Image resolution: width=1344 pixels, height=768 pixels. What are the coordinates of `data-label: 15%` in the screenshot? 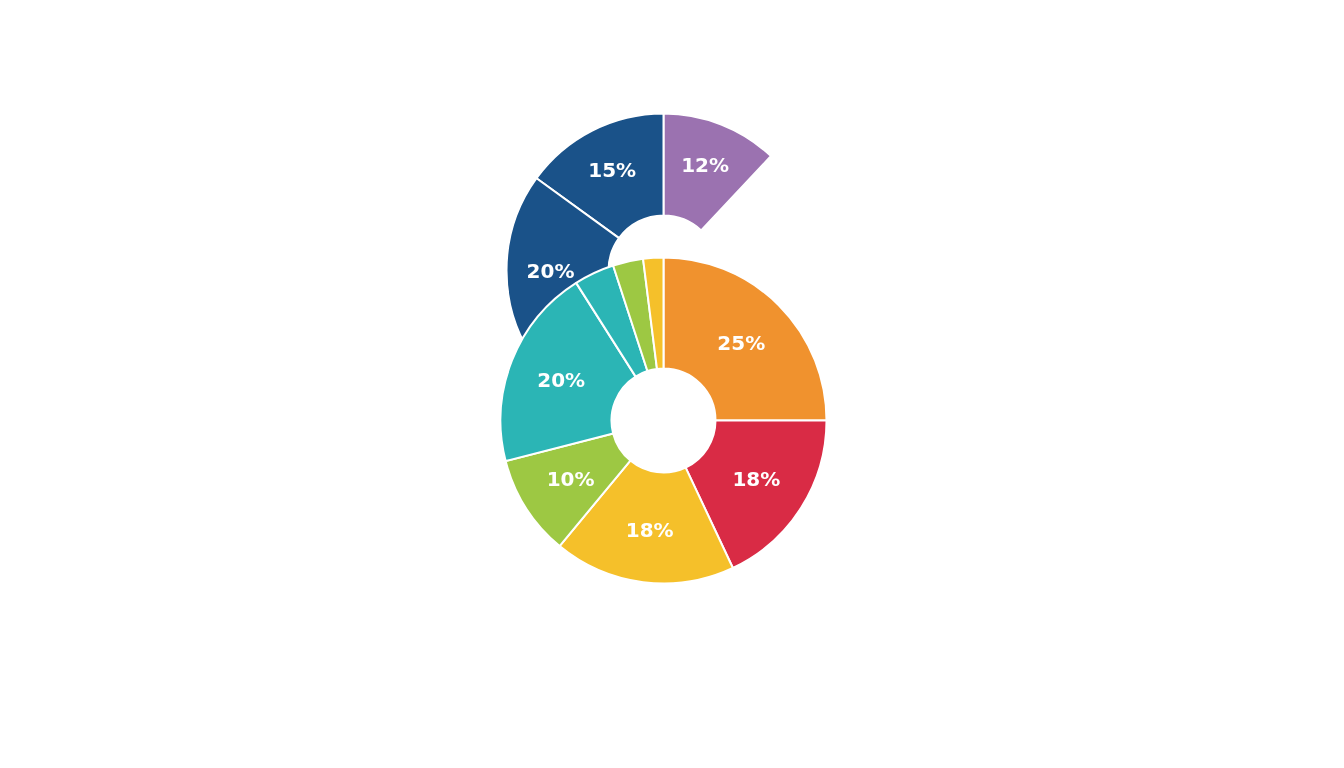 It's located at (612, 169).